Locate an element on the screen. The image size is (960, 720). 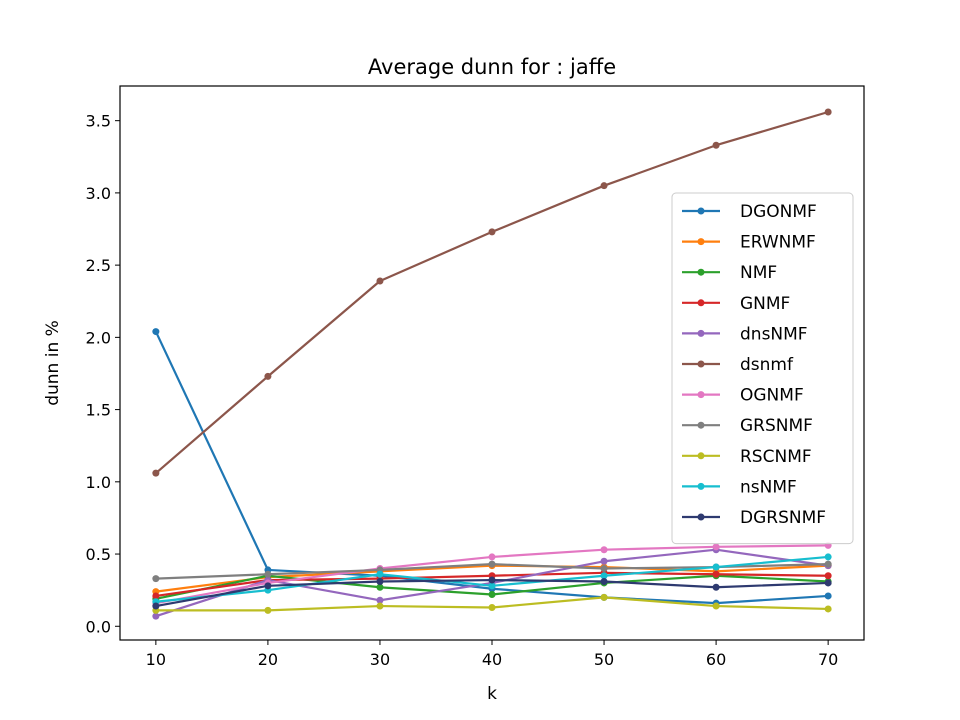
legend-label-dsnmf: dsnmf is located at coordinates (767, 365).